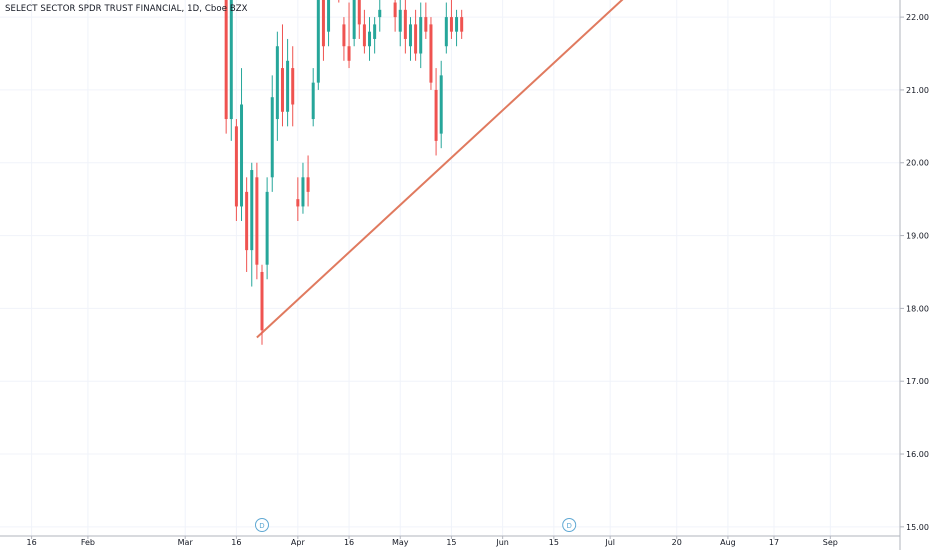  What do you see at coordinates (774, 542) in the screenshot?
I see `time-tick-label: 17` at bounding box center [774, 542].